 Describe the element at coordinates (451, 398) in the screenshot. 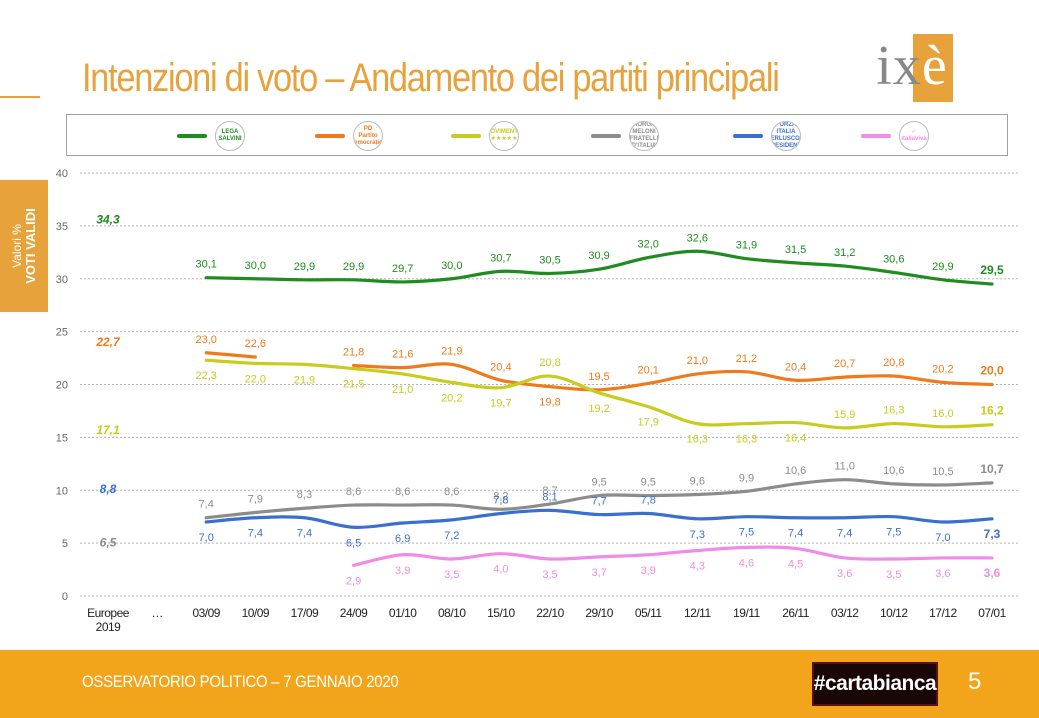

I see `data-label-m5s: 20,2` at that location.